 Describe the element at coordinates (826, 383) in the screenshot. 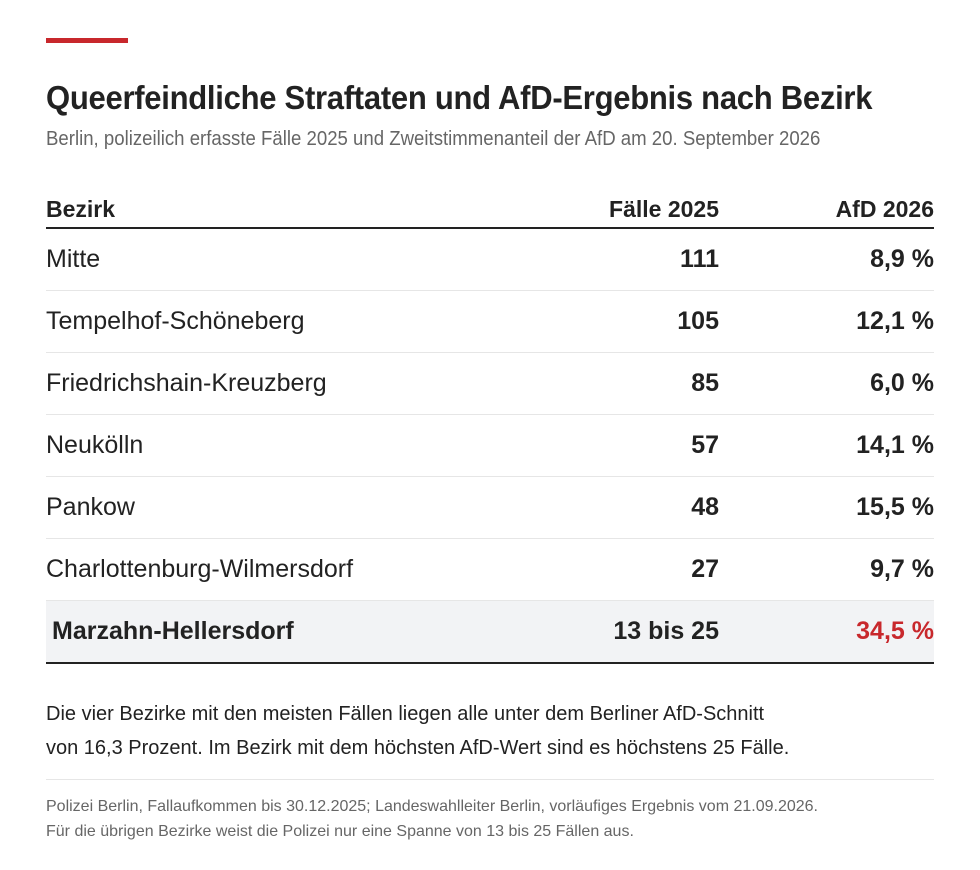

I see `cell-afd: 6,0 %` at that location.